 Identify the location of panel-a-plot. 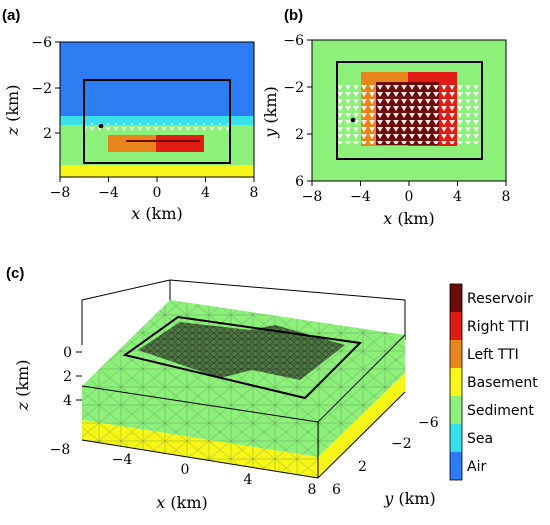
(155, 111).